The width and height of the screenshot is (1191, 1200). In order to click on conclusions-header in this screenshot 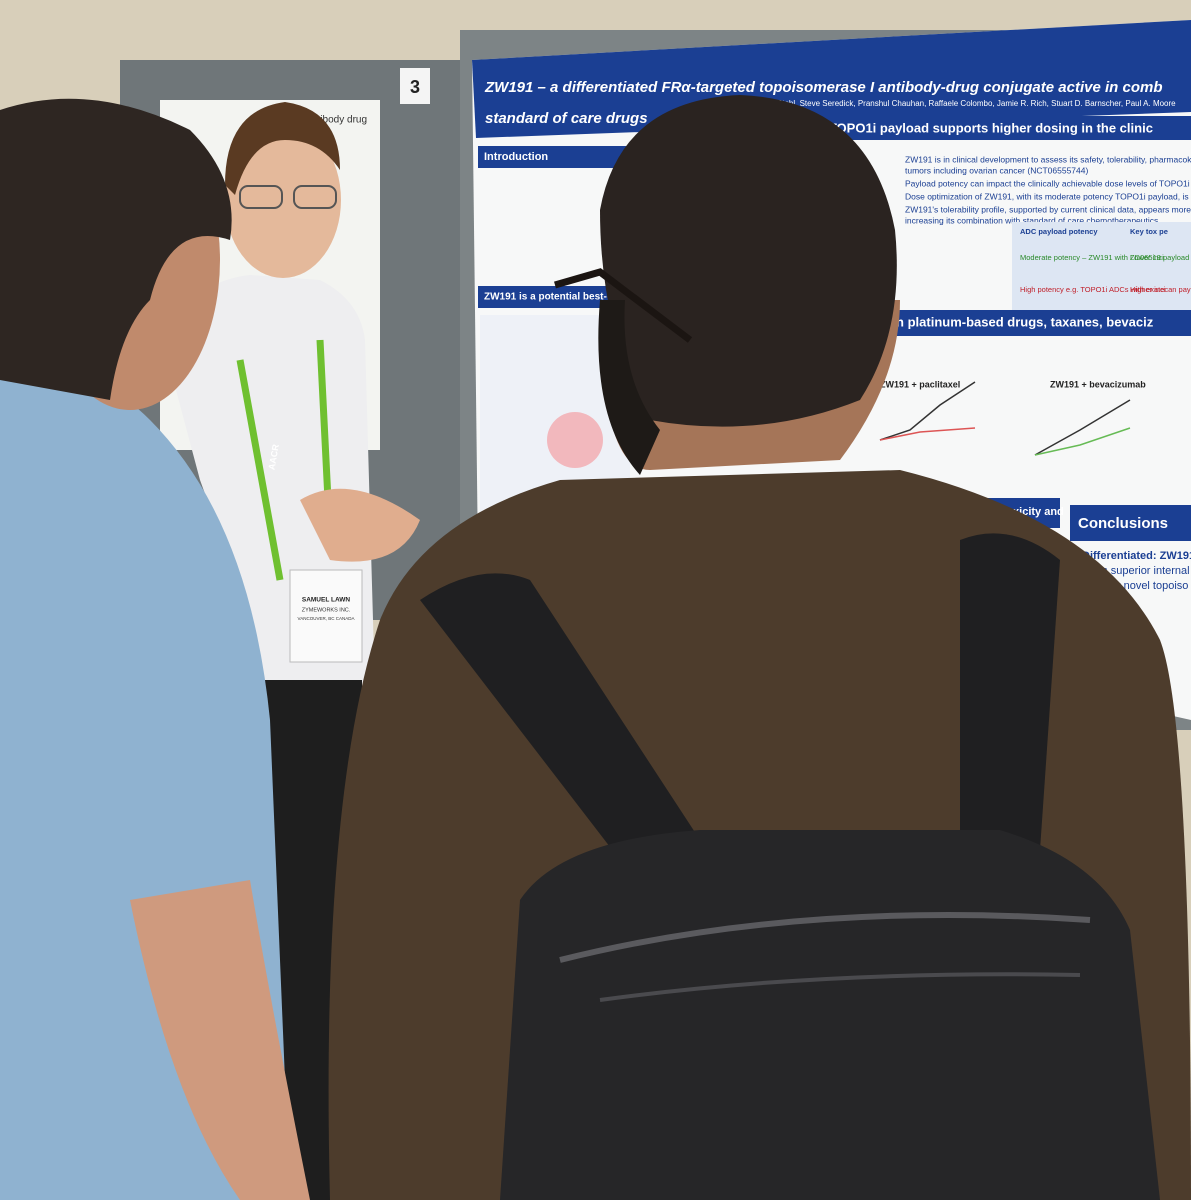, I will do `click(1130, 523)`.